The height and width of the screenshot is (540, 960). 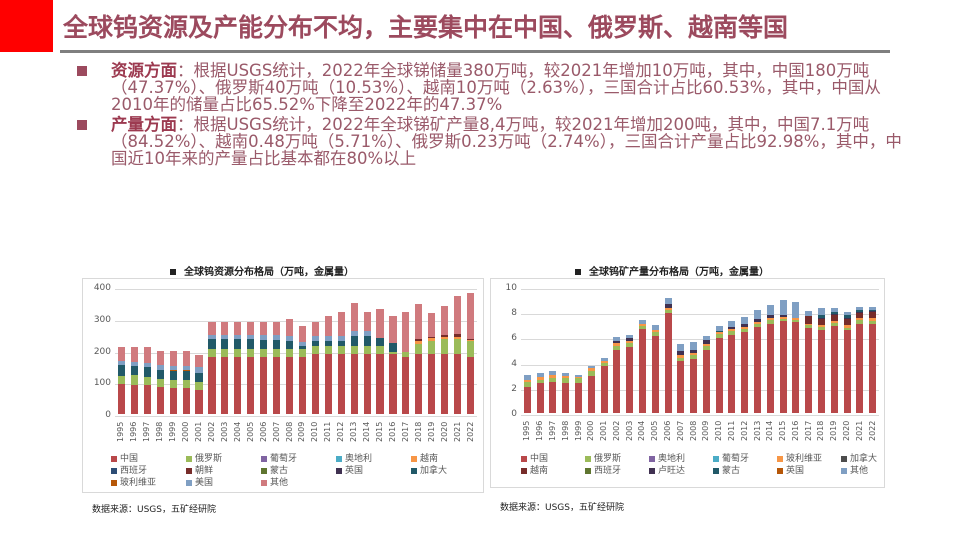 What do you see at coordinates (834, 430) in the screenshot?
I see `x-tick-label: 2019` at bounding box center [834, 430].